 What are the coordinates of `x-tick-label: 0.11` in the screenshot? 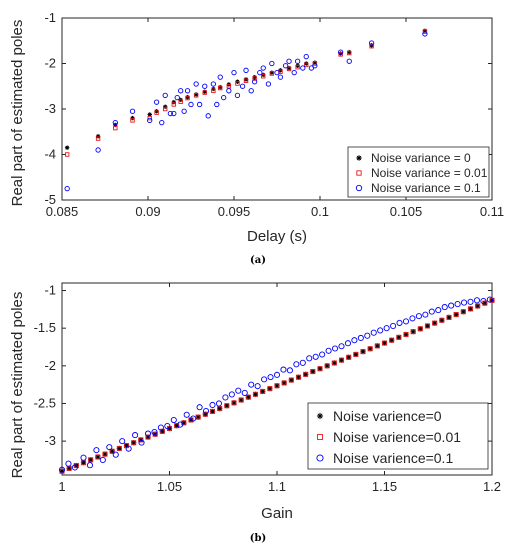 It's located at (492, 211).